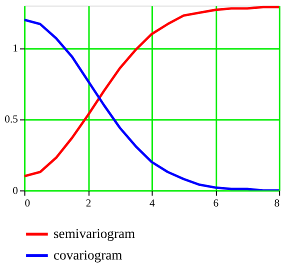 The width and height of the screenshot is (284, 275). What do you see at coordinates (15, 48) in the screenshot?
I see `y-tick-label: 1` at bounding box center [15, 48].